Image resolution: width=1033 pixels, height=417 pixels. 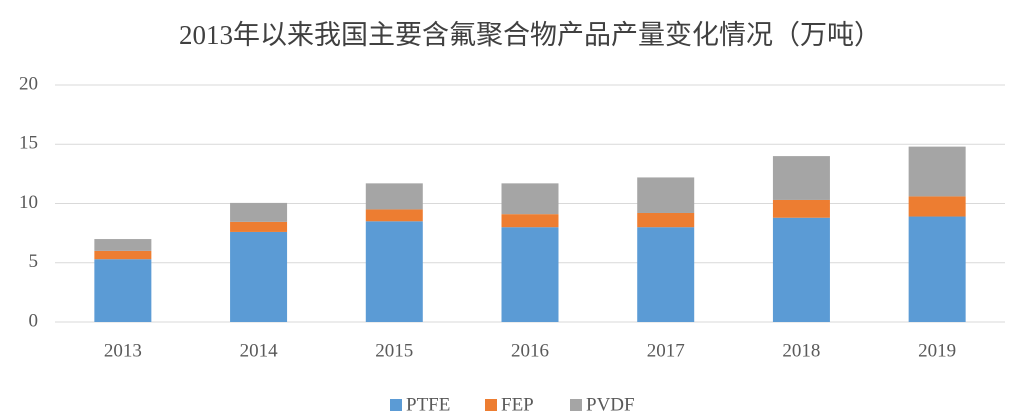 I want to click on legend-label: PVDF, so click(x=610, y=404).